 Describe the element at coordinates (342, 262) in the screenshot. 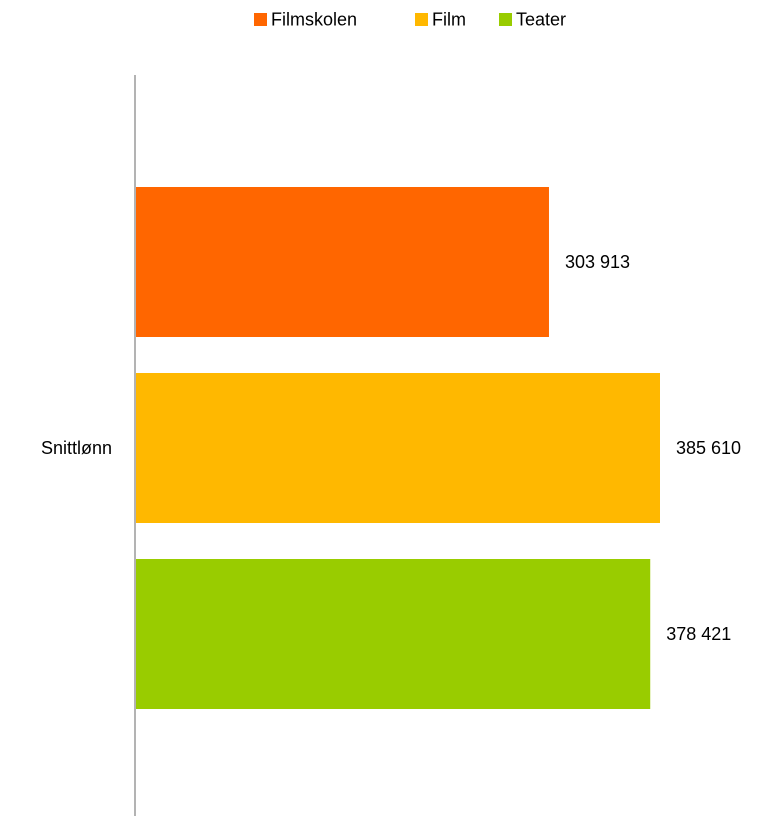

I see `bar-filmskolen` at that location.